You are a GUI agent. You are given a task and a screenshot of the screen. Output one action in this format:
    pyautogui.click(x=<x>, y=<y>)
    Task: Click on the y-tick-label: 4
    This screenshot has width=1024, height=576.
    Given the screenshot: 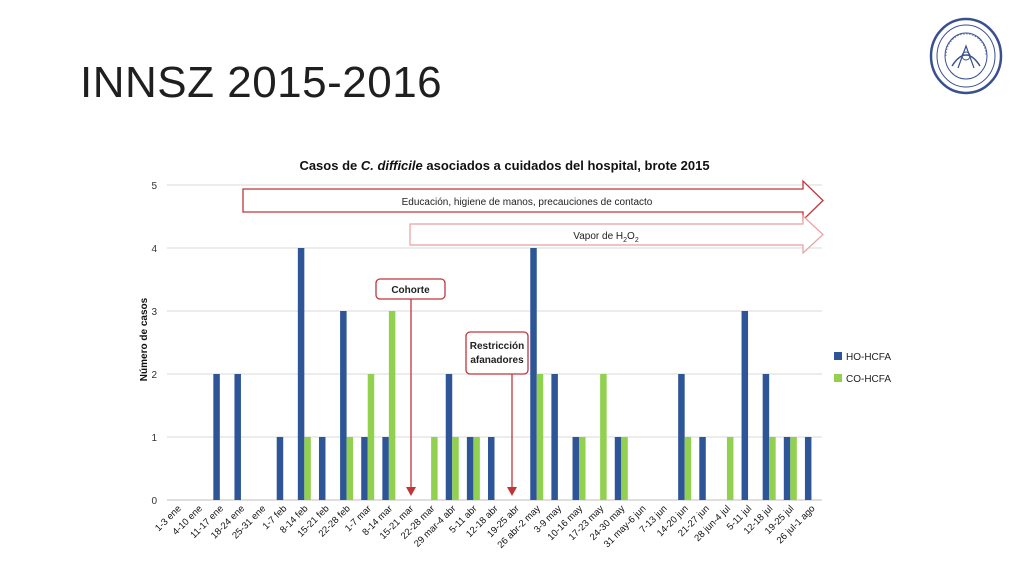 What is the action you would take?
    pyautogui.click(x=154, y=249)
    